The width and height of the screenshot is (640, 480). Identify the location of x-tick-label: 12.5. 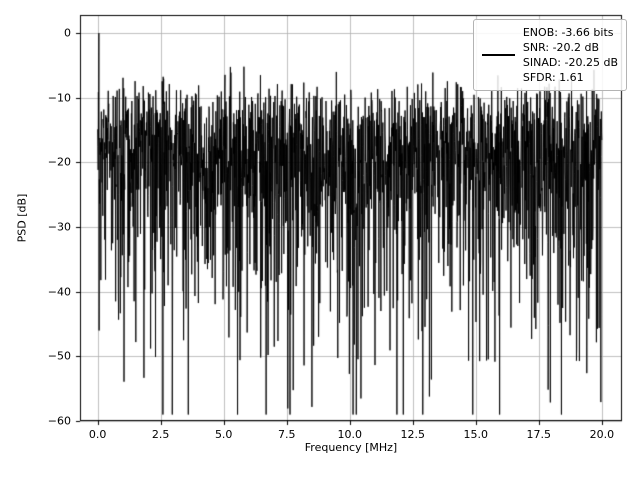
(413, 434).